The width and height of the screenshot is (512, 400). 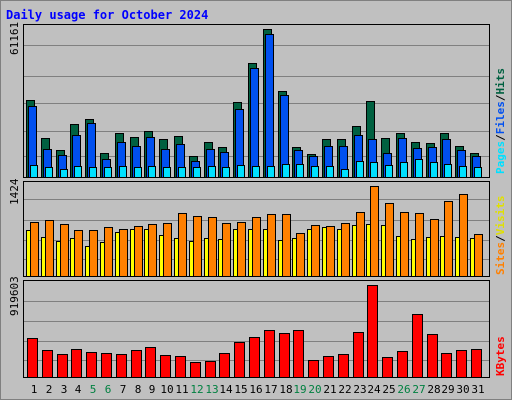 I want to click on day-label-6: 6, so click(x=108, y=389).